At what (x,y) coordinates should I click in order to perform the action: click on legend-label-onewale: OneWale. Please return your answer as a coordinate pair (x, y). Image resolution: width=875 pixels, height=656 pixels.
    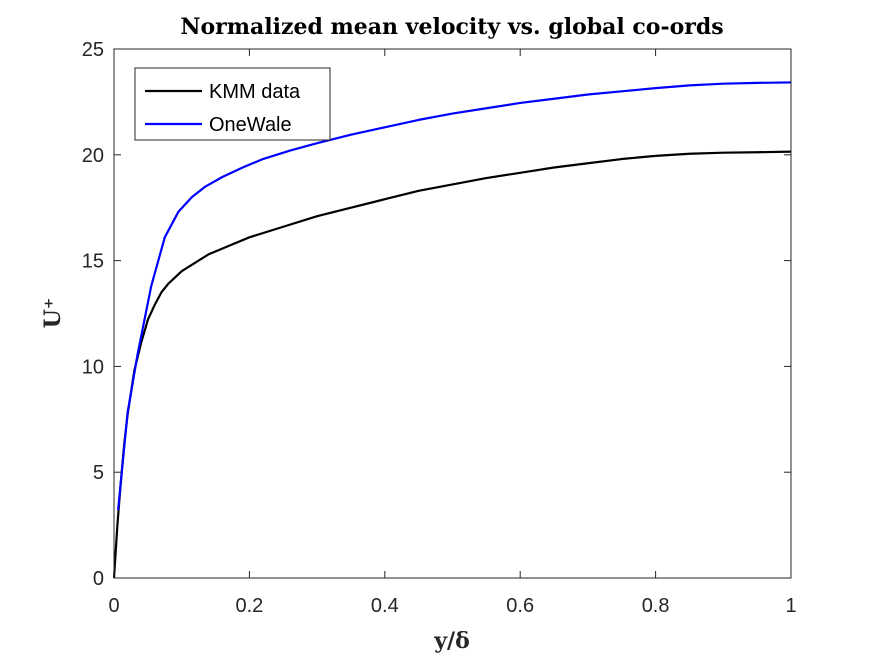
    Looking at the image, I should click on (250, 125).